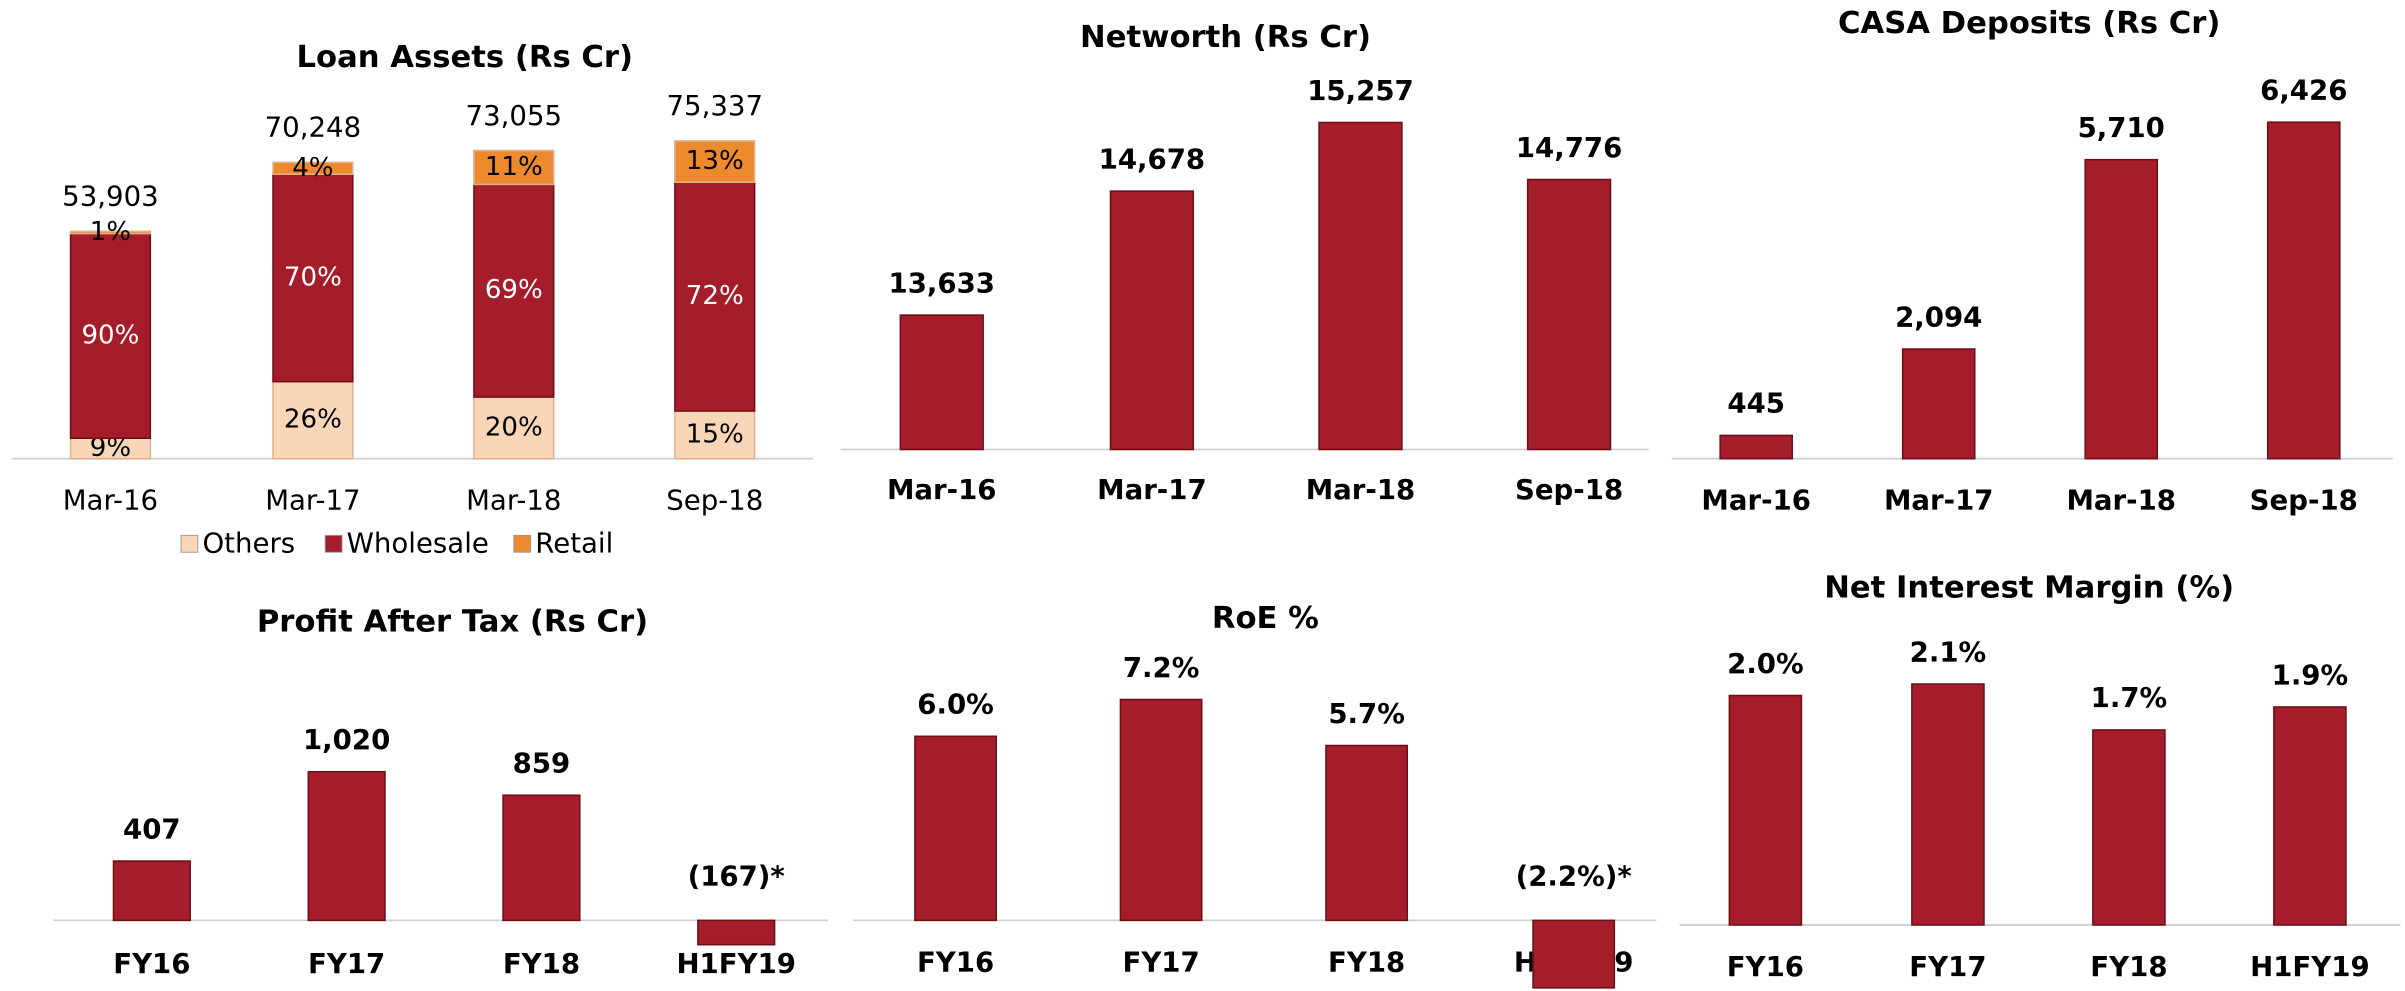 Image resolution: width=2405 pixels, height=991 pixels. What do you see at coordinates (346, 739) in the screenshot?
I see `value-label: 1,020` at bounding box center [346, 739].